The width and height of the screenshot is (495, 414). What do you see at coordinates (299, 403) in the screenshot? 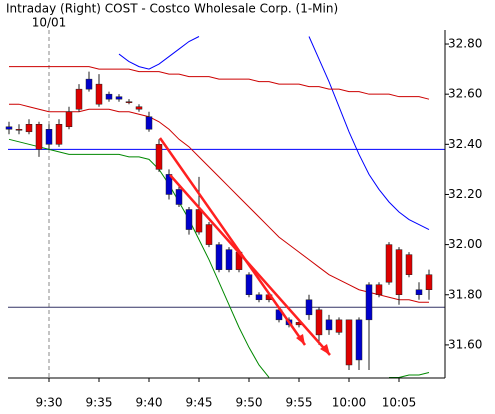
I see `x-tick-label: 9:55` at bounding box center [299, 403].